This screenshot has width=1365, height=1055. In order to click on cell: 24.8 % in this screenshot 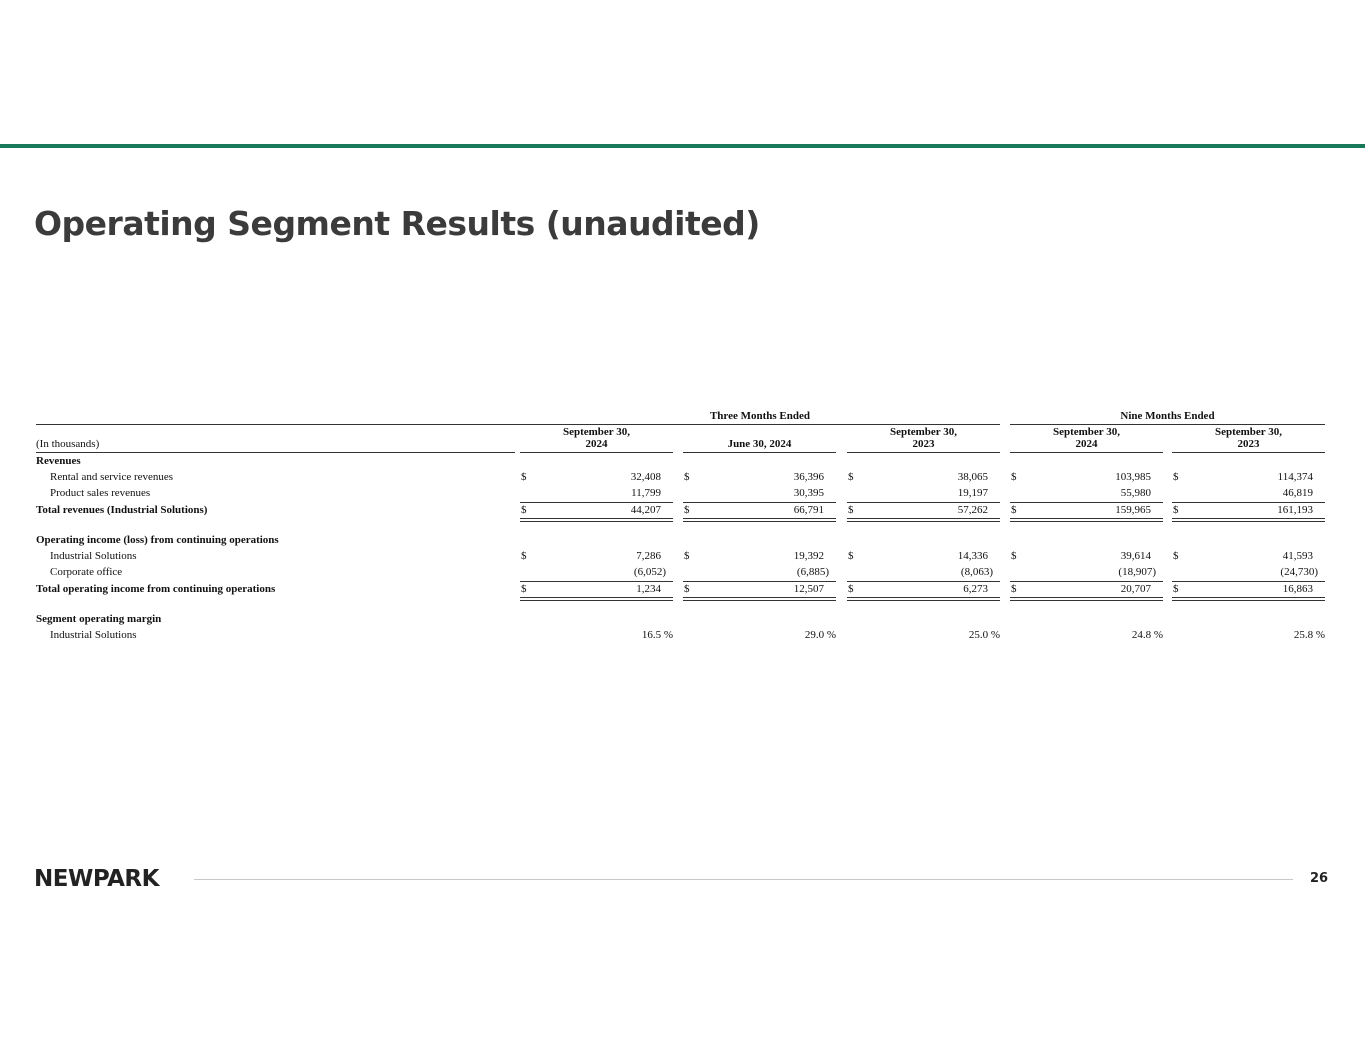, I will do `click(1147, 635)`.